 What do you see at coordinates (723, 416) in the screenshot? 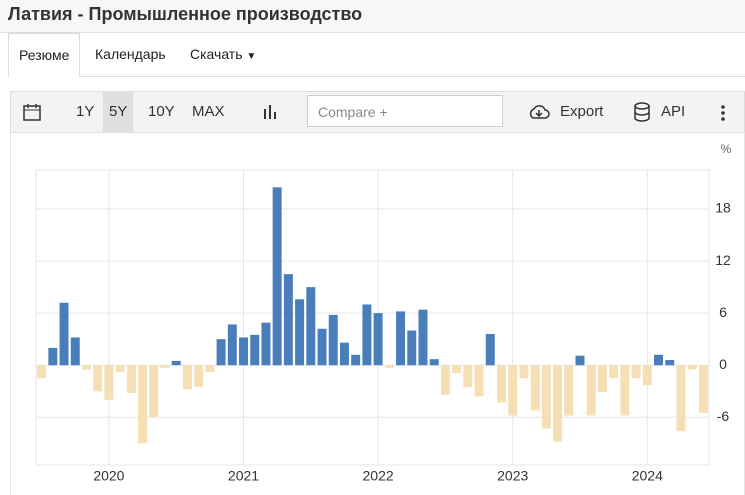
I see `y-tick-label: -6` at bounding box center [723, 416].